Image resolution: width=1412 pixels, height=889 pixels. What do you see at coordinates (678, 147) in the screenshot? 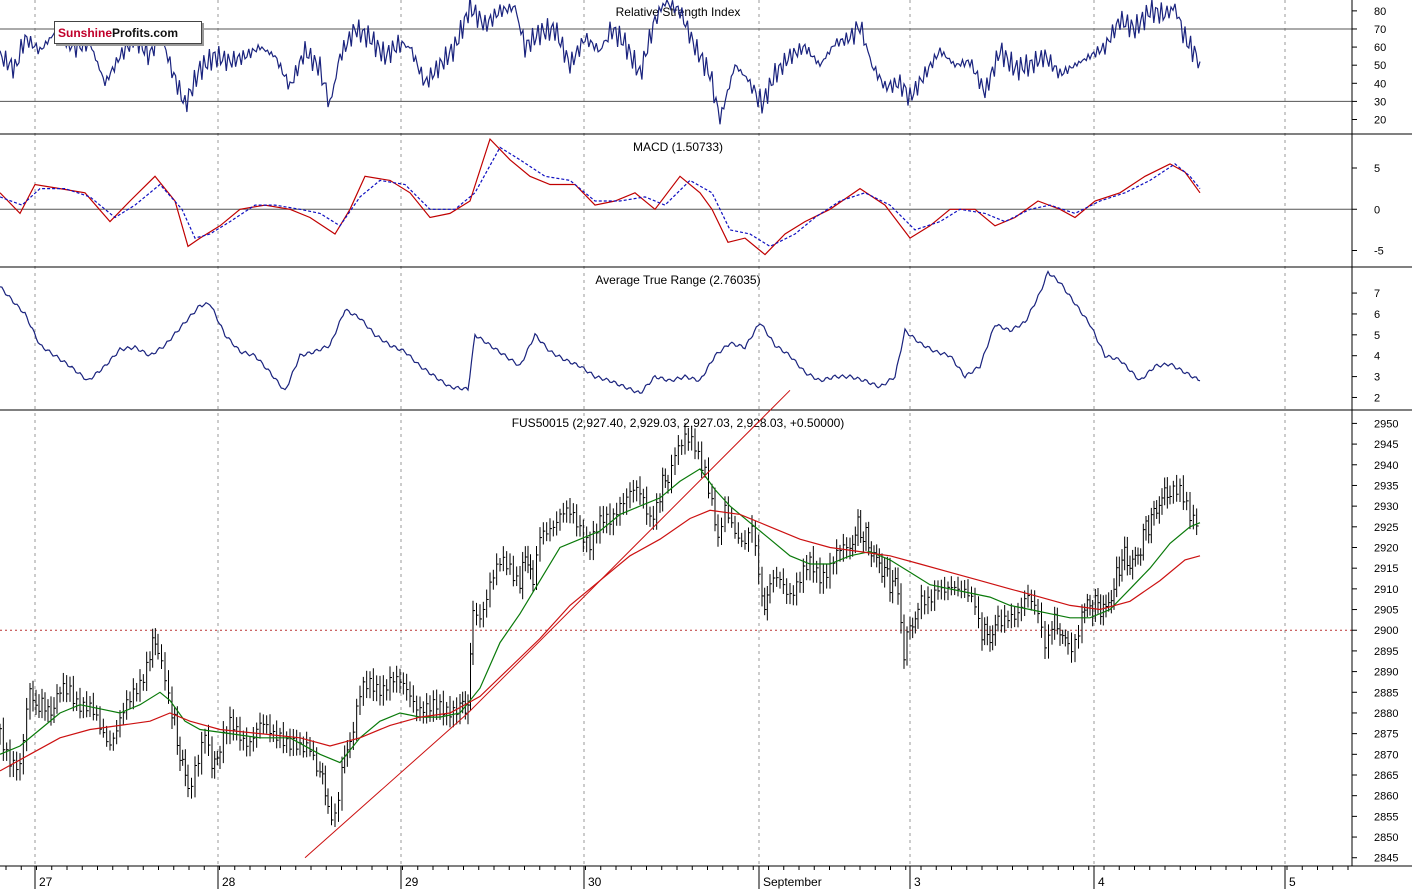
I see `macd-title: MACD (1.50733)` at bounding box center [678, 147].